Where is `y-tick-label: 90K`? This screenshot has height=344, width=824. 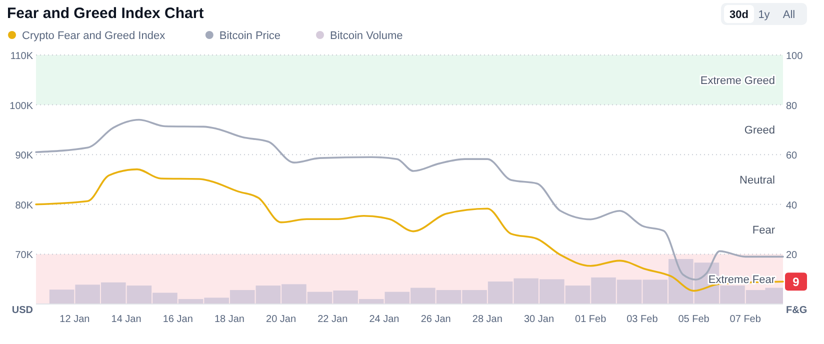
y-tick-label: 90K is located at coordinates (24, 156).